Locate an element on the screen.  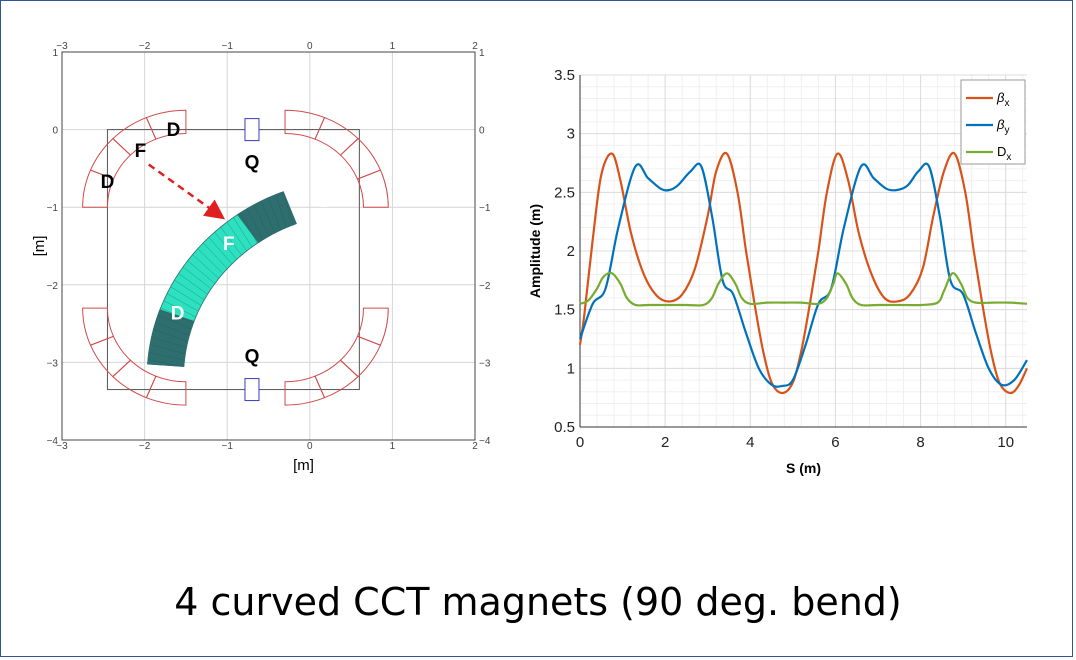
x-tick-label: 8 is located at coordinates (920, 442).